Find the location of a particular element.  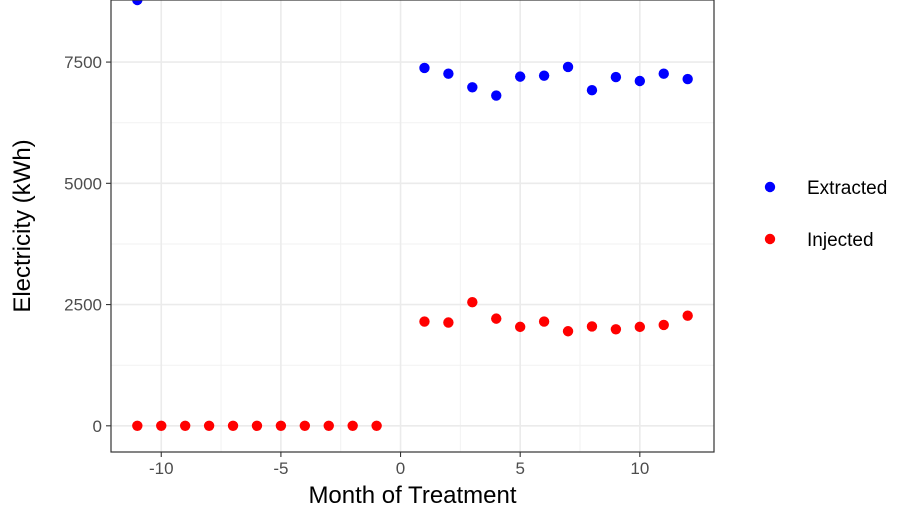

x-tick-label: -5 is located at coordinates (280, 468).